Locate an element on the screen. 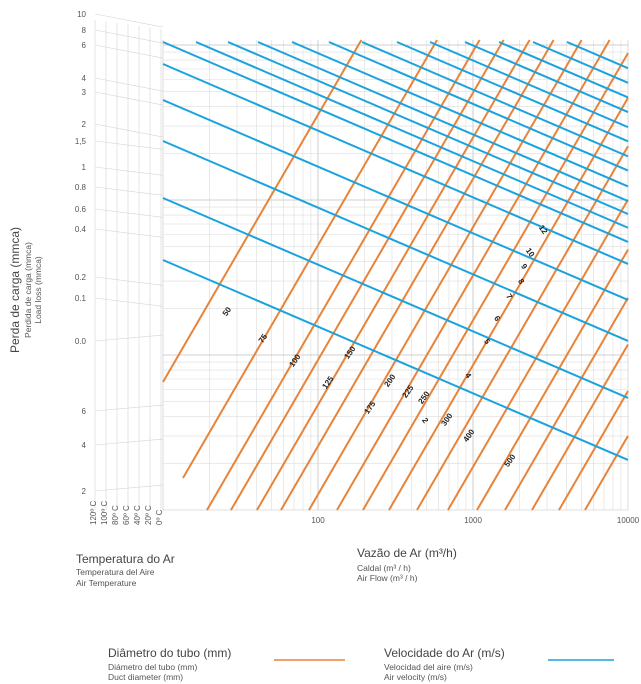 The width and height of the screenshot is (641, 684). legend-diameter-en: Duct diameter (mm) is located at coordinates (145, 677).